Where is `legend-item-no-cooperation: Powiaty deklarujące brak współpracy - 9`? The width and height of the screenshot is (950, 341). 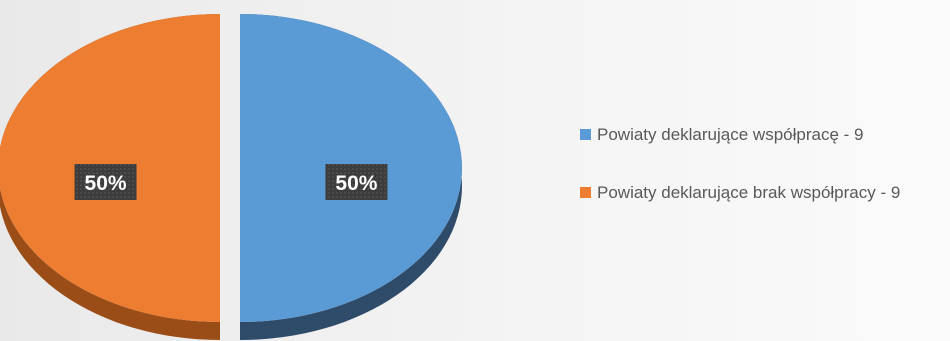
legend-item-no-cooperation: Powiaty deklarujące brak współpracy - 9 is located at coordinates (760, 193).